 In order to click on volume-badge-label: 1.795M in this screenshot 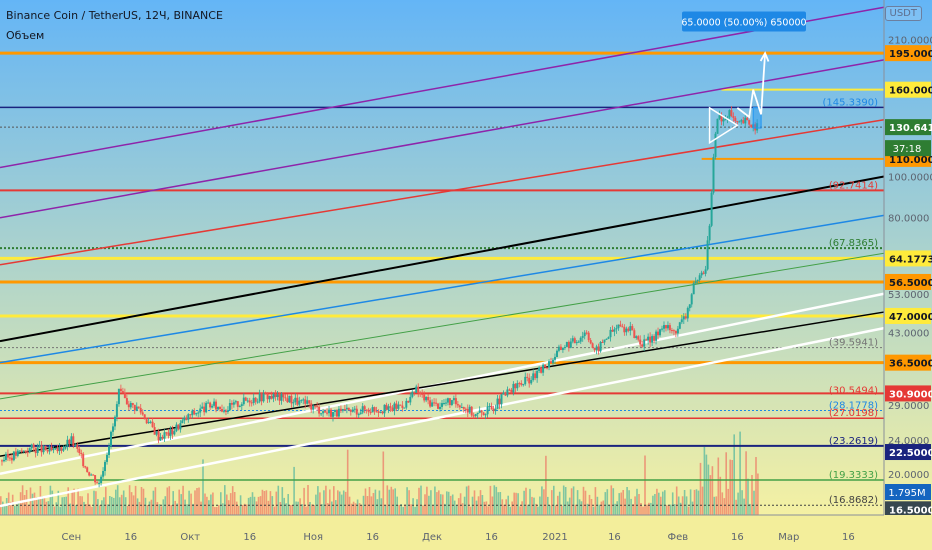, I will do `click(906, 493)`.